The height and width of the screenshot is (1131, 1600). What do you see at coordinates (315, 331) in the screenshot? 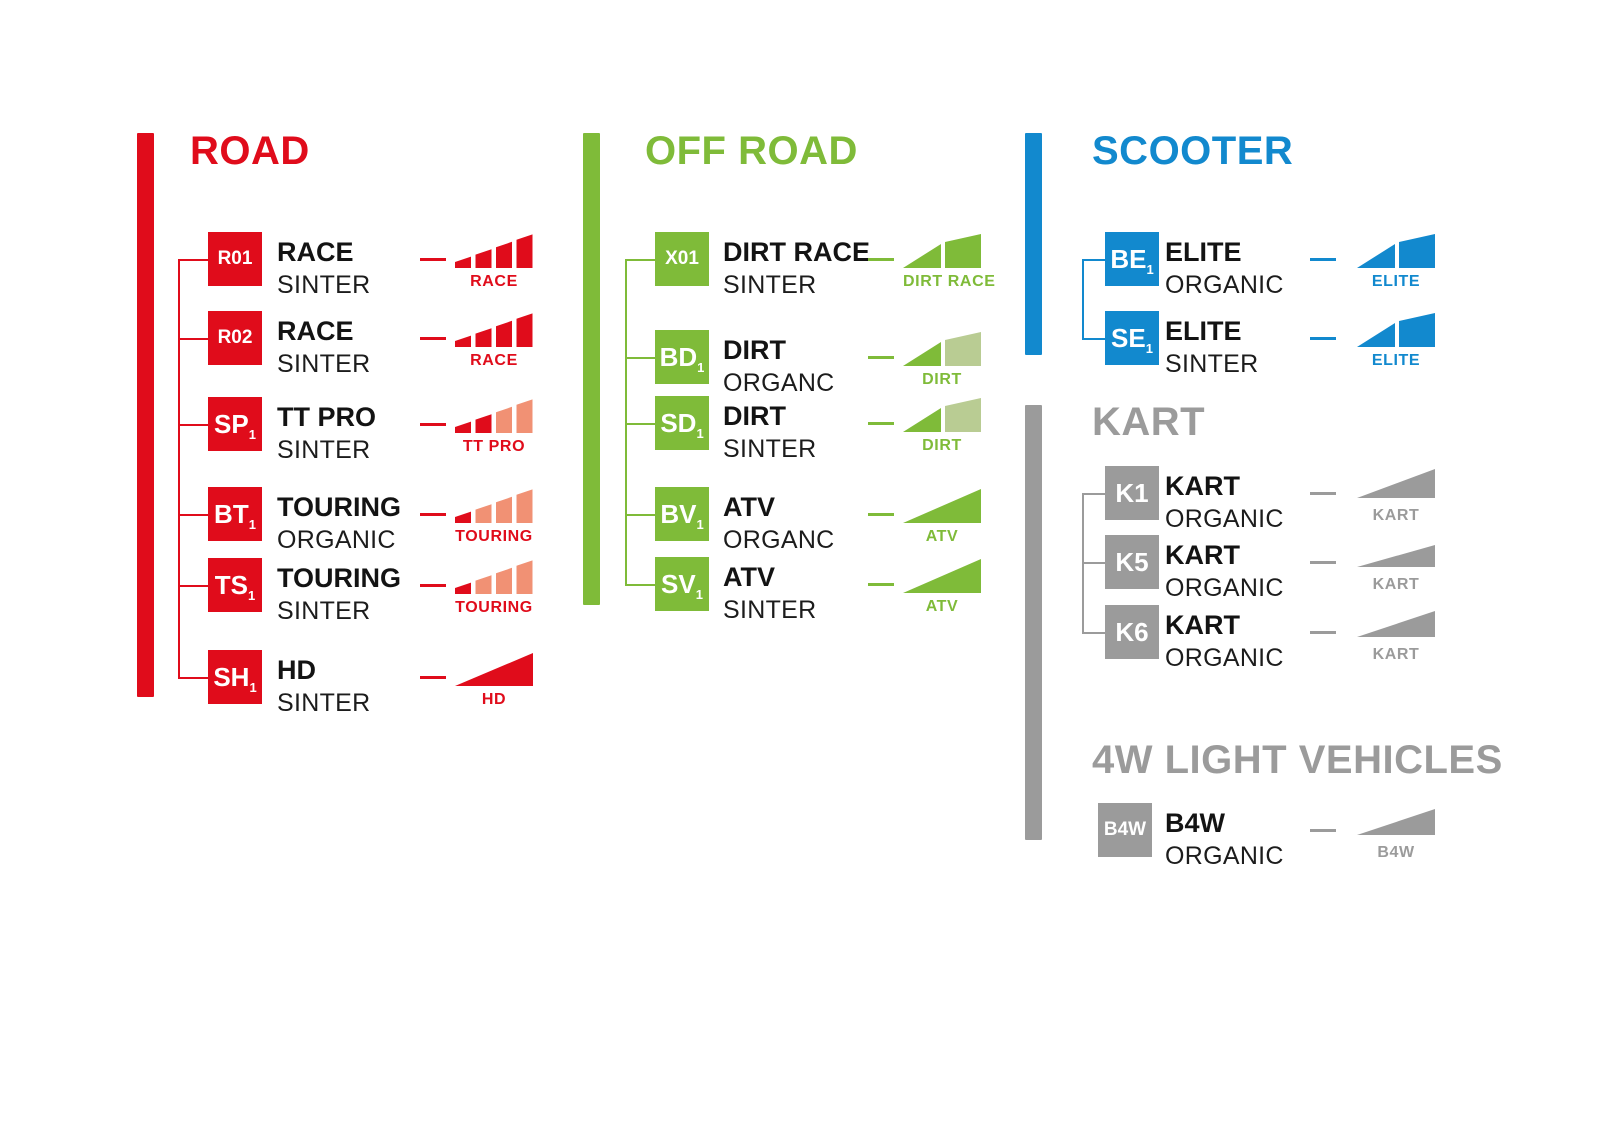
I see `product-family-name: RACE` at bounding box center [315, 331].